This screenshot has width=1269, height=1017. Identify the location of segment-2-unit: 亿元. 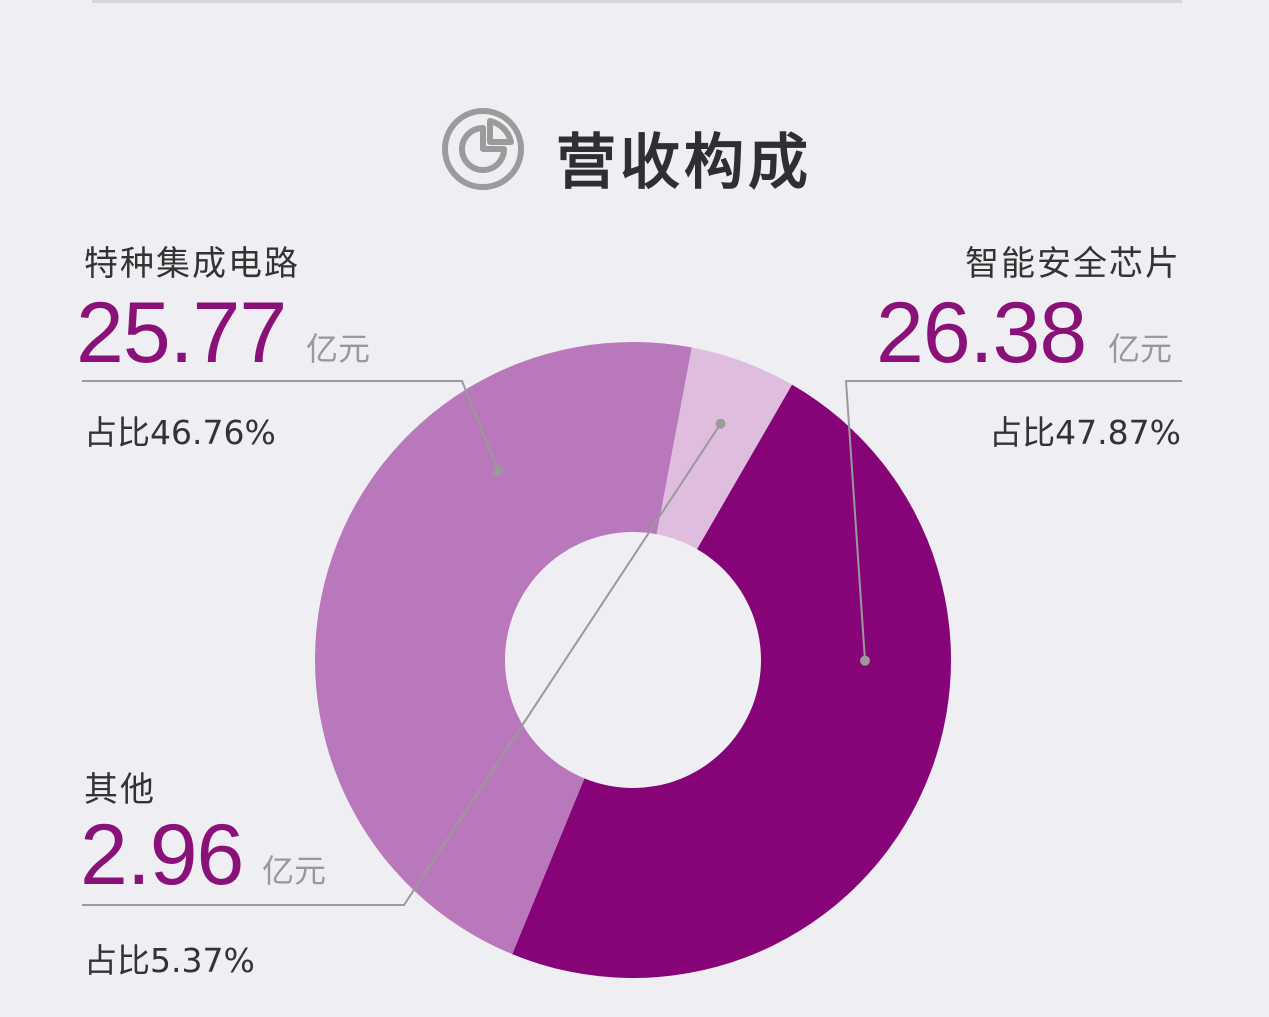
(338, 349).